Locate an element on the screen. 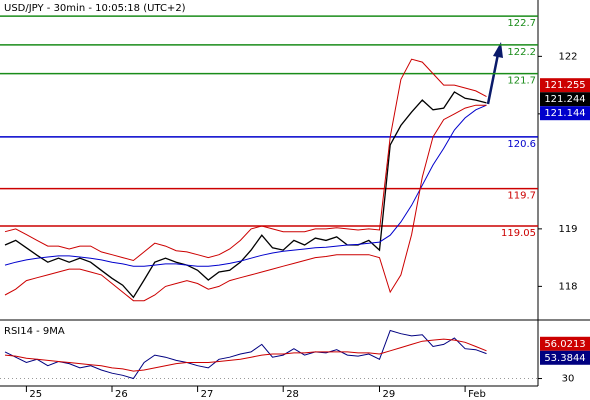  price-tag-label: 121.244 is located at coordinates (564, 99).